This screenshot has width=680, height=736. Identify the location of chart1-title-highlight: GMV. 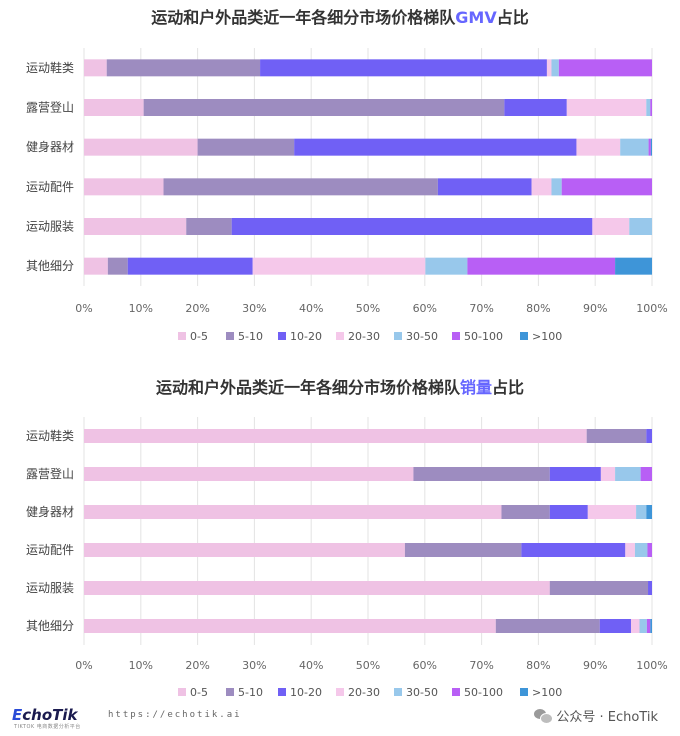
(476, 17).